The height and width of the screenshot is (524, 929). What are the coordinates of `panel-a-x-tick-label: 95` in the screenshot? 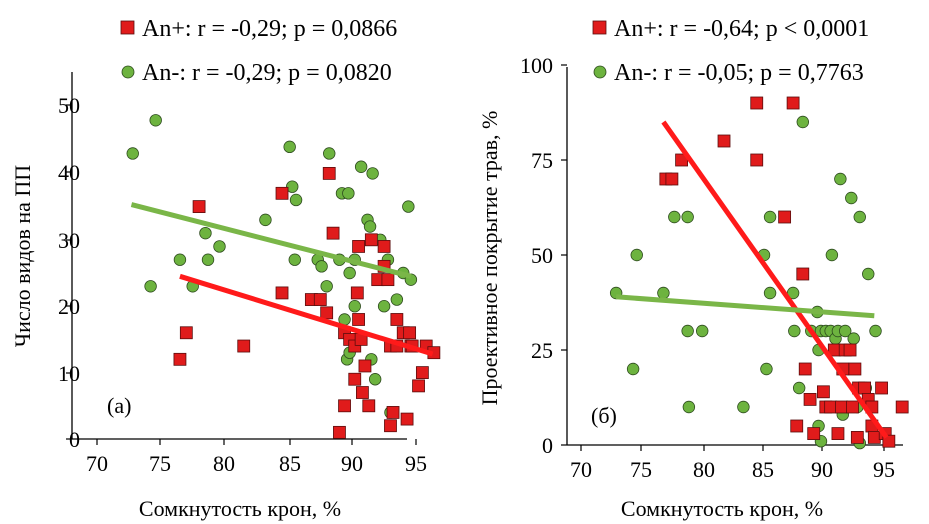 It's located at (416, 463).